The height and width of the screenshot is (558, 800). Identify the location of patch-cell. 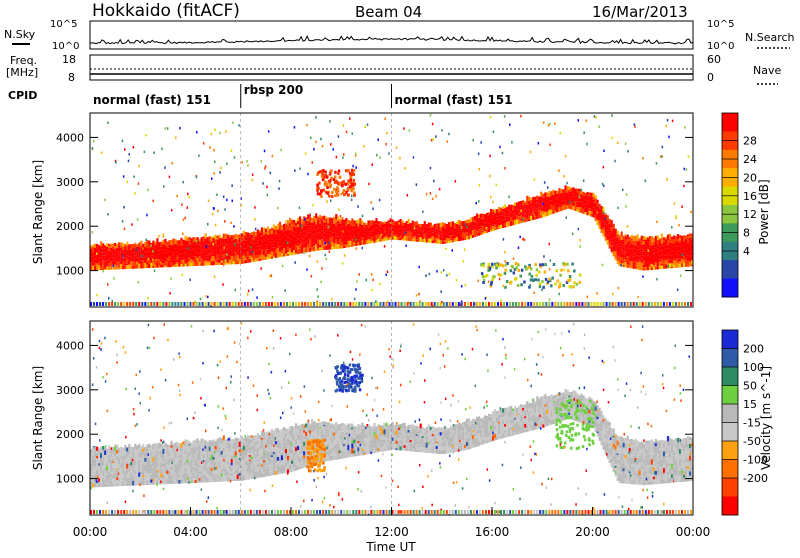
(483, 276).